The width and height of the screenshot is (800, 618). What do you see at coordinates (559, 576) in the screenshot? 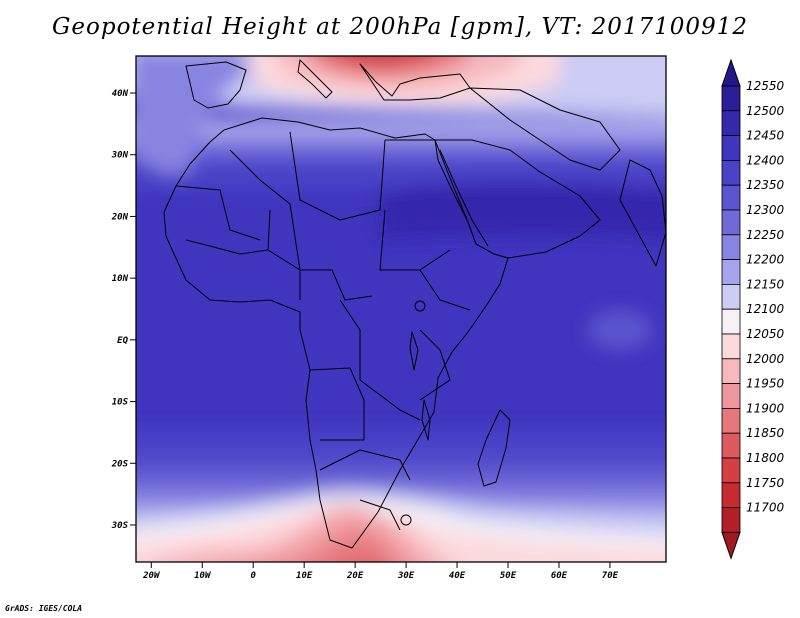
I see `lon-tick-label: 60E` at bounding box center [559, 576].